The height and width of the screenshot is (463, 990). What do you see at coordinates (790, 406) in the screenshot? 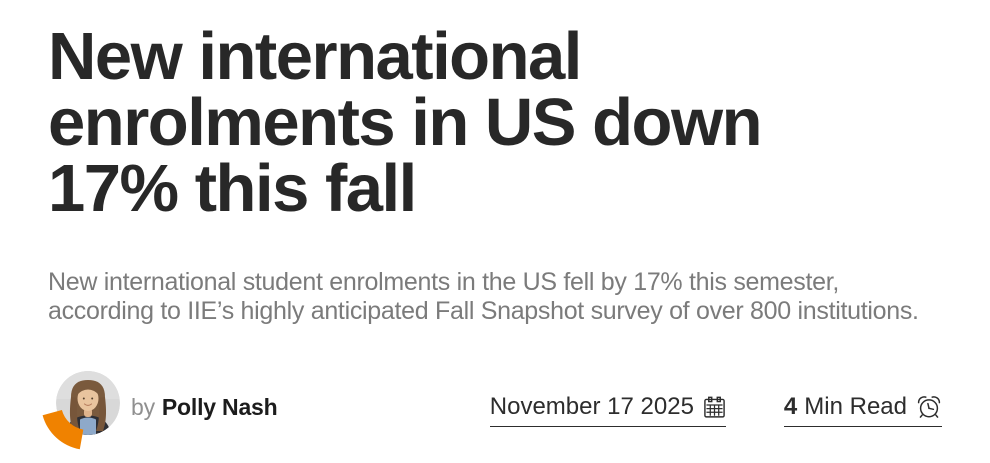
I see `read-time-value: 4` at bounding box center [790, 406].